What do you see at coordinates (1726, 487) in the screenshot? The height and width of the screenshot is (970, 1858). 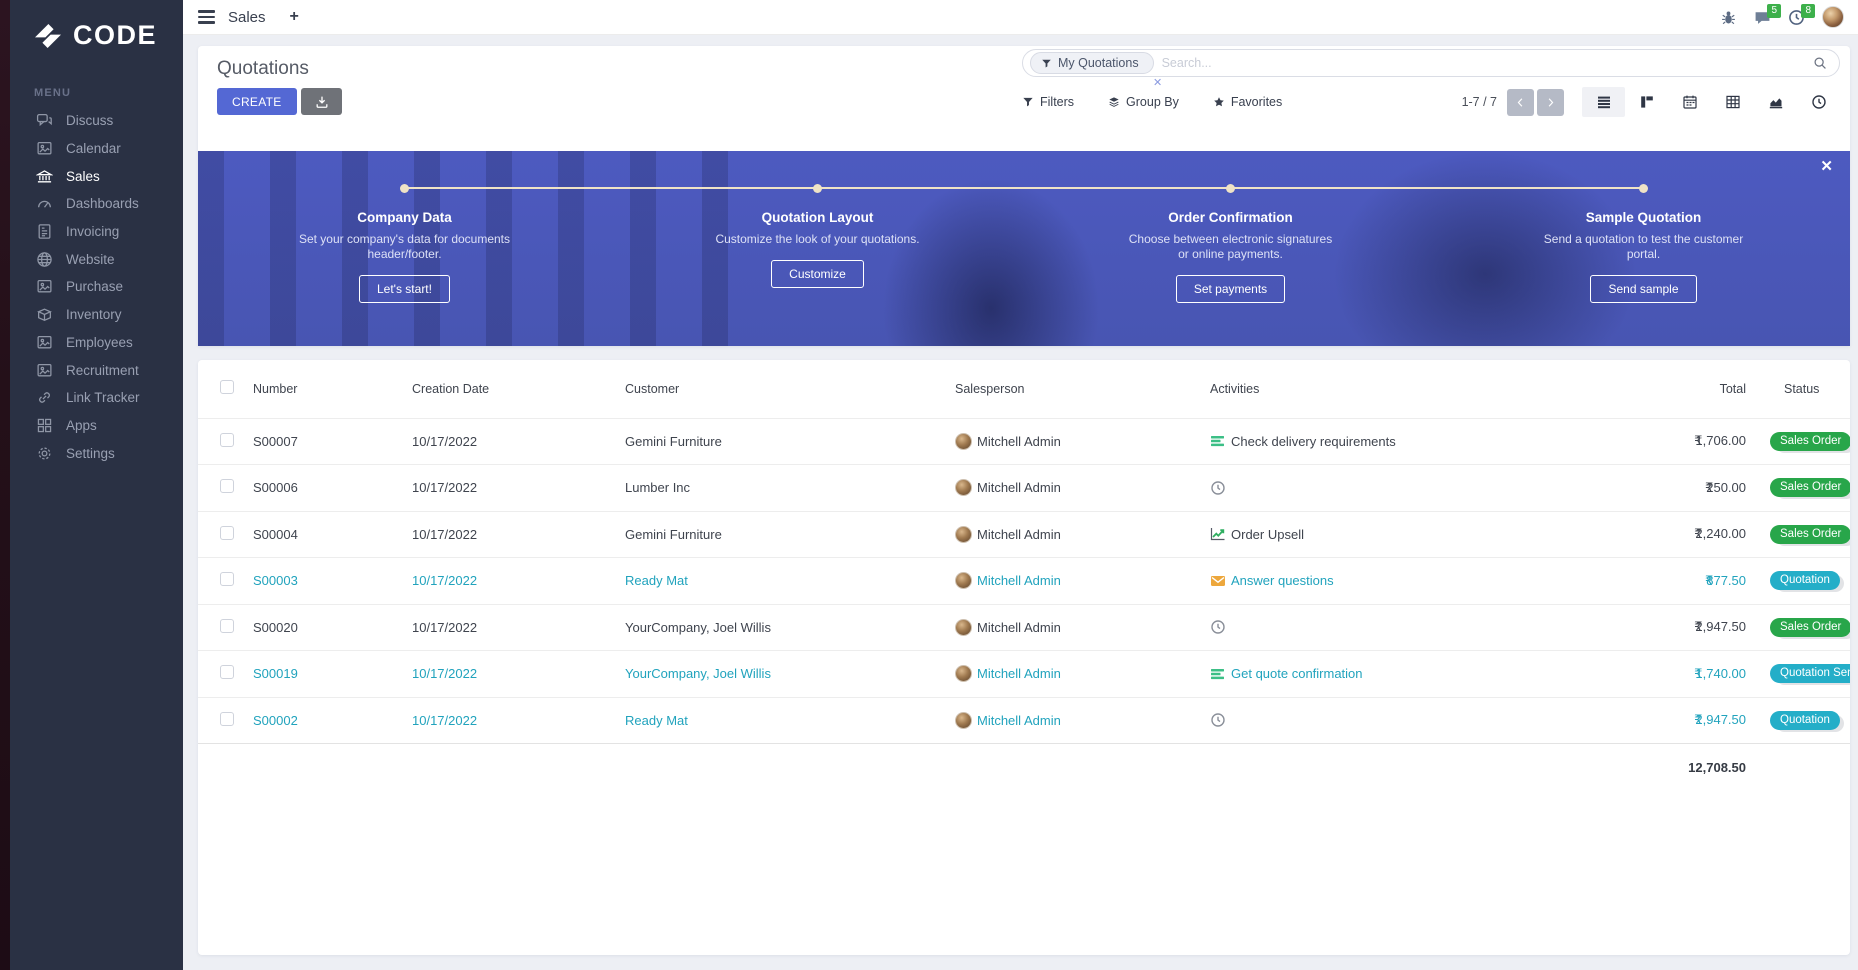 I see `amount-value: 250.00` at bounding box center [1726, 487].